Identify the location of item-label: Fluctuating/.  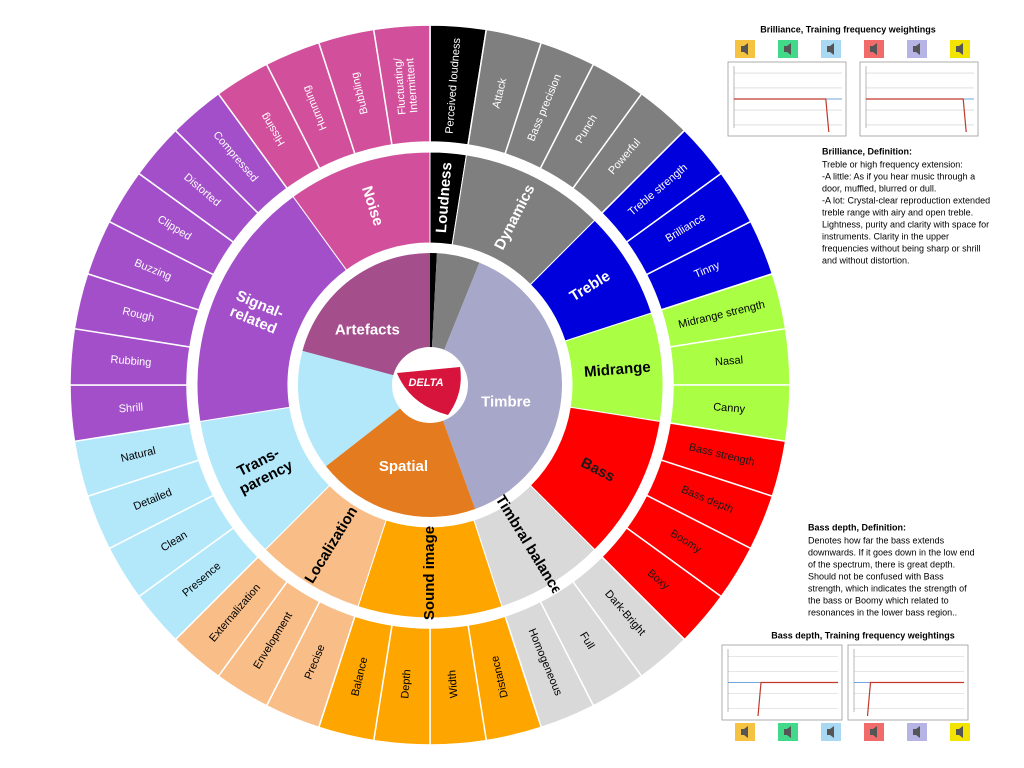
(400, 86).